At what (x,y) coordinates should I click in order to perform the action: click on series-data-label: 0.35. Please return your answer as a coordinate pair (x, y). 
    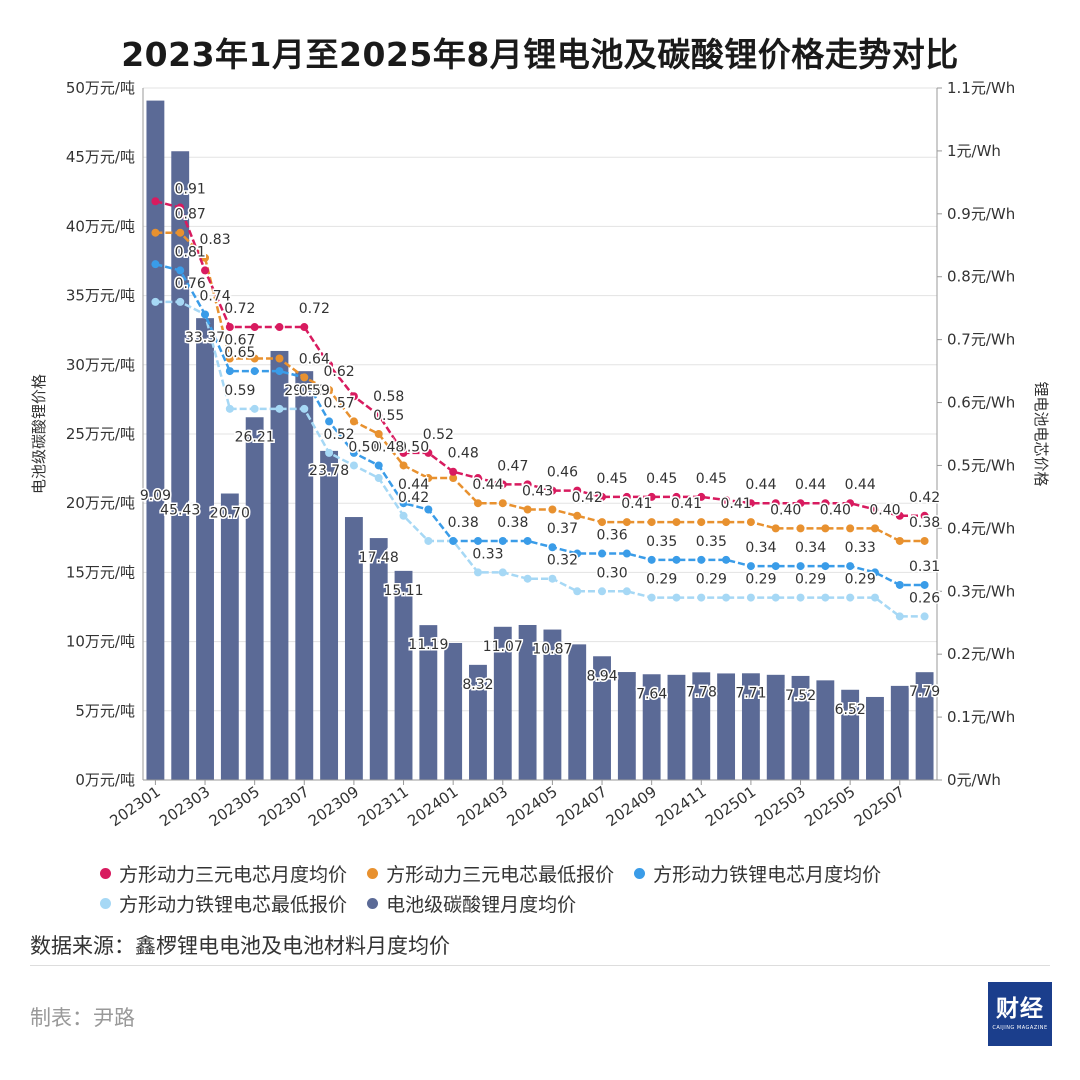
    Looking at the image, I should click on (711, 542).